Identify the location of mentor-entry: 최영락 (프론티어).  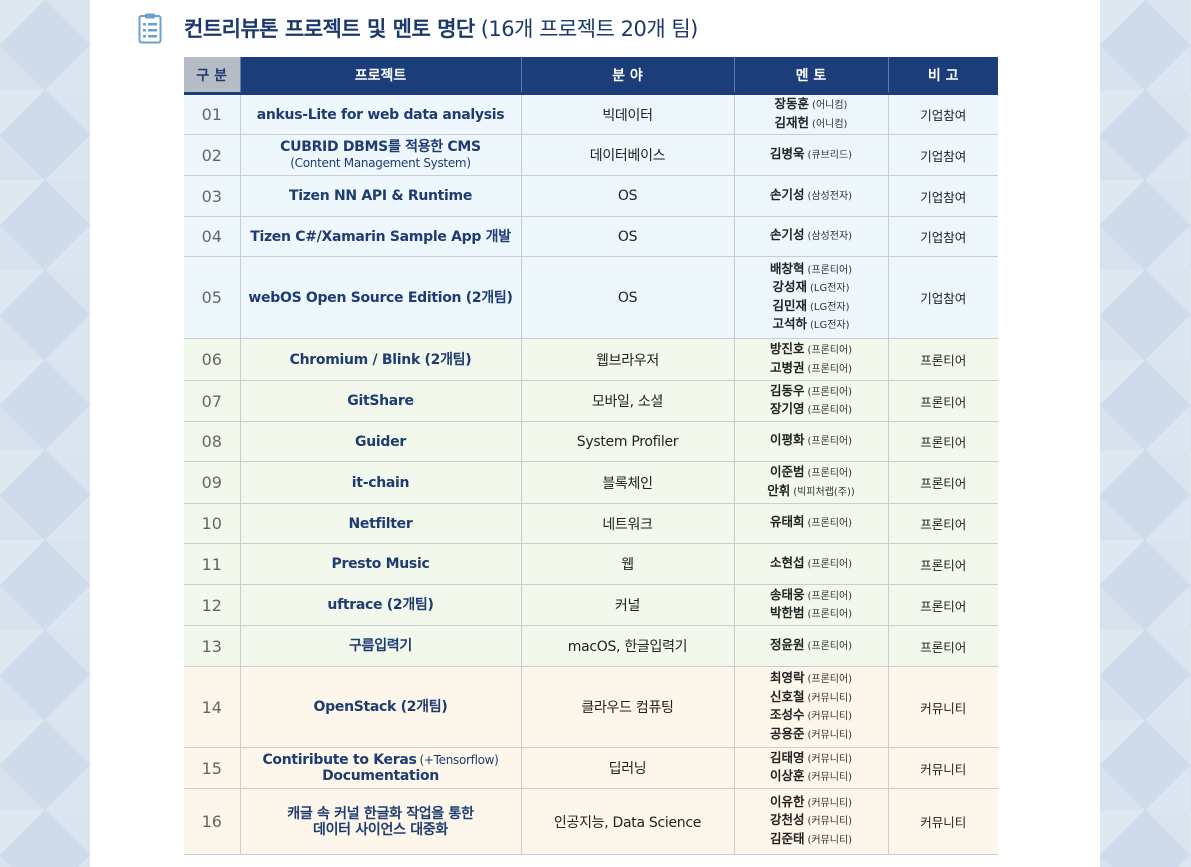
(811, 679).